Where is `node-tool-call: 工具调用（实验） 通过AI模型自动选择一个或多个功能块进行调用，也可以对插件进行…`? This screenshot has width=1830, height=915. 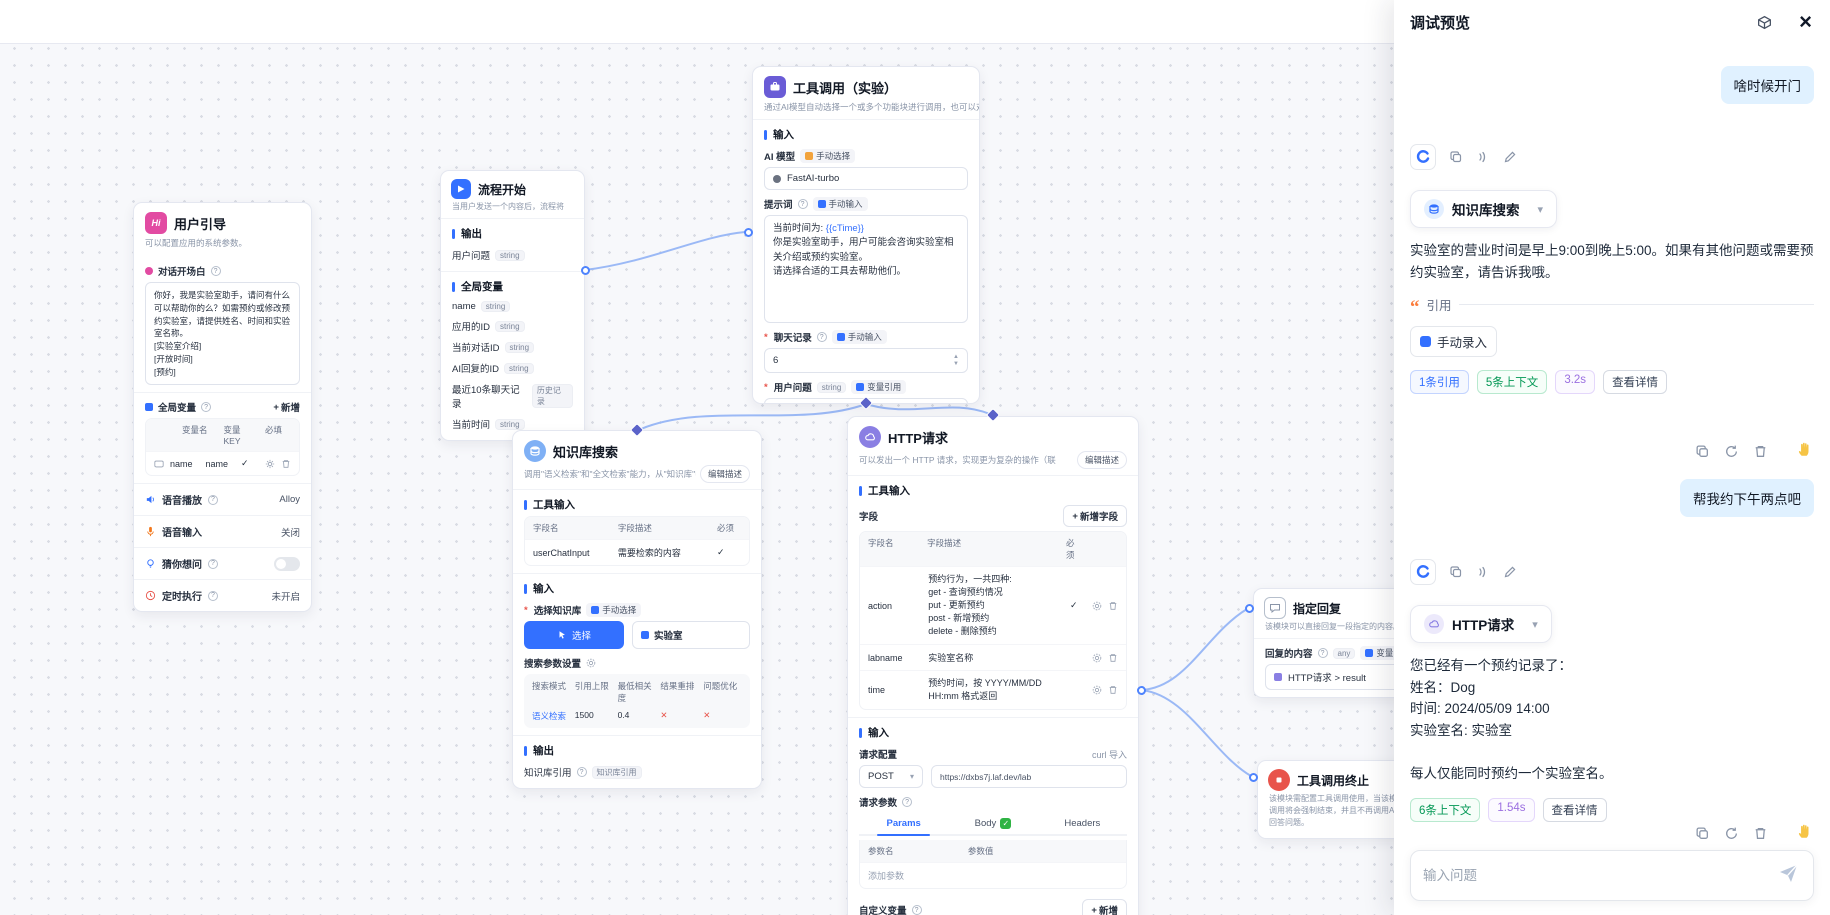
node-tool-call: 工具调用（实验） 通过AI模型自动选择一个或多个功能块进行调用，也可以对插件进行… is located at coordinates (866, 235).